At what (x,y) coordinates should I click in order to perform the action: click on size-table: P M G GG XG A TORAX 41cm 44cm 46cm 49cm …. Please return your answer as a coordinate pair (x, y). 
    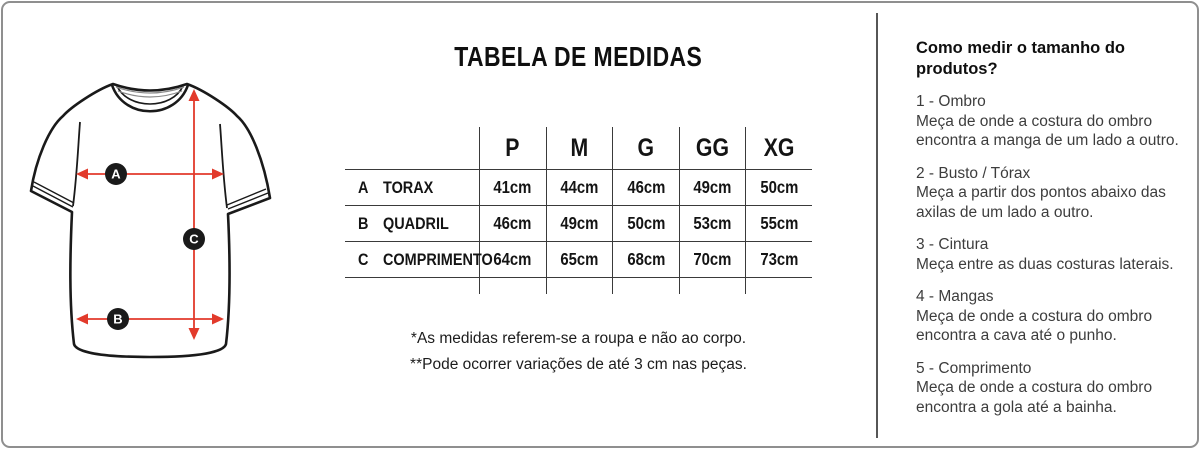
    Looking at the image, I should click on (578, 210).